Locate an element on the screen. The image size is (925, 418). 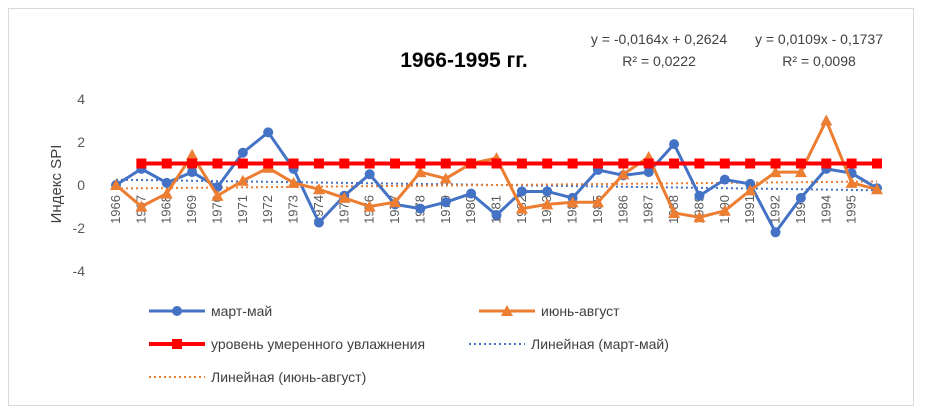
legend-label-4: Линейная (июнь-август) is located at coordinates (288, 377).